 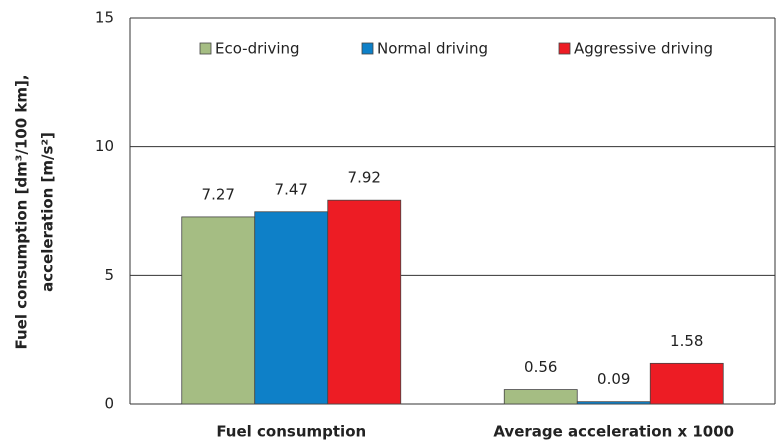 I want to click on y-axis-label: Fuel consumption [dm³/100 km],, so click(x=22, y=211).